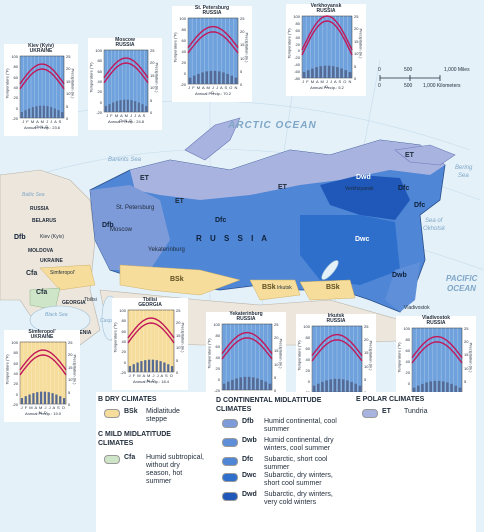 The height and width of the screenshot is (532, 484). Describe the element at coordinates (230, 496) in the screenshot. I see `dwd-swatch` at that location.